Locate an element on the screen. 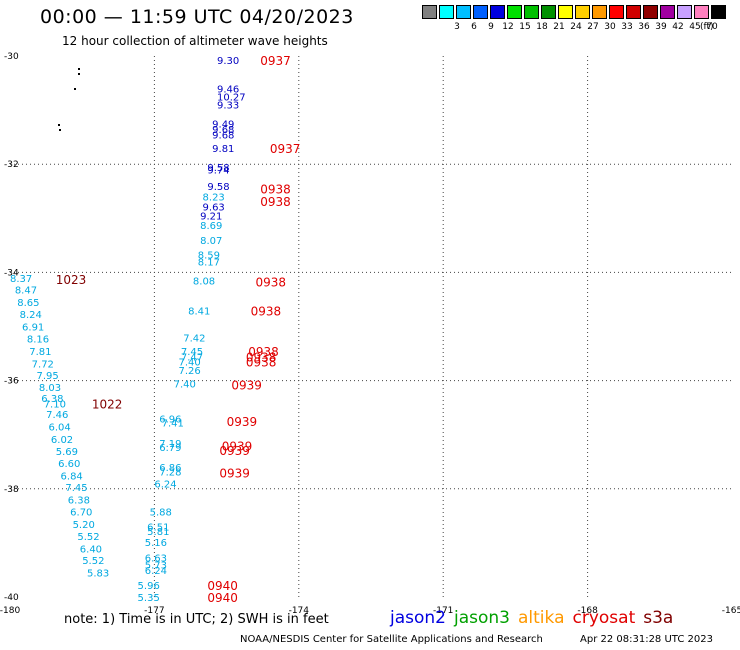 This screenshot has height=650, width=740. swh-value: 8.08 is located at coordinates (204, 282).